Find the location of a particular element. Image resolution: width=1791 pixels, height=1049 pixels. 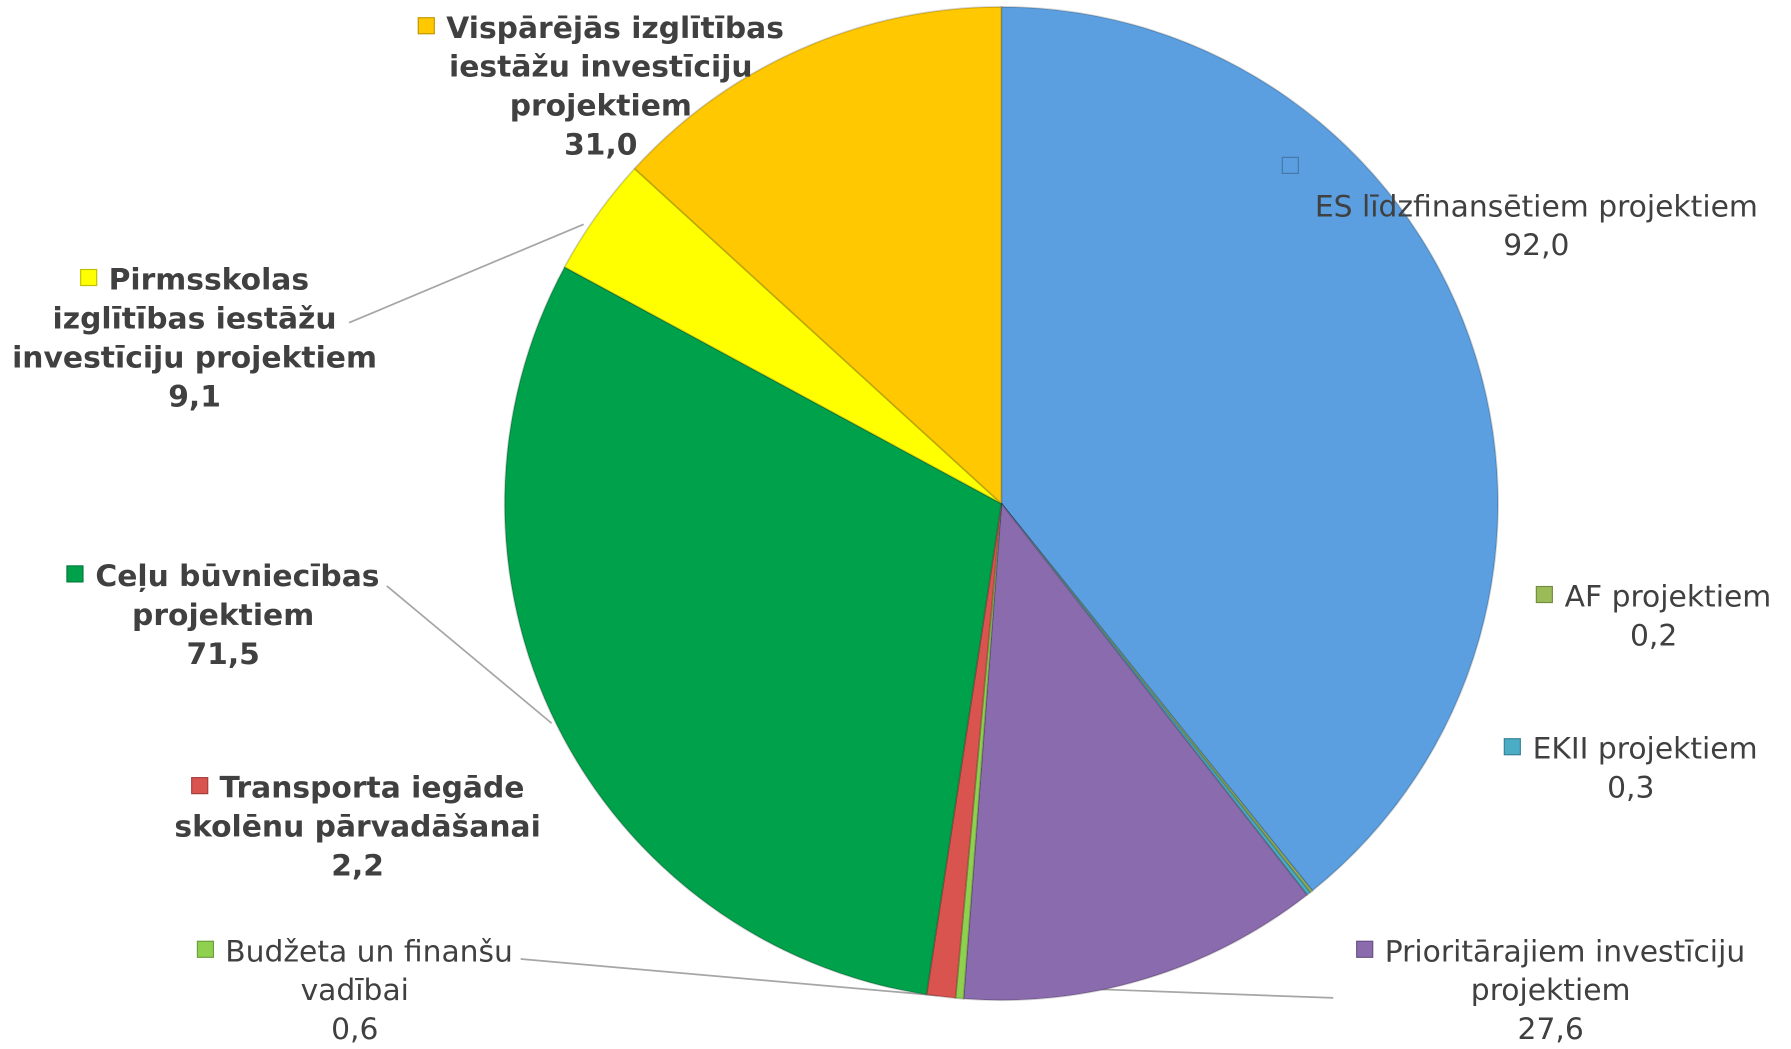

data-label: AF projektiem 0,2 is located at coordinates (1651, 617).